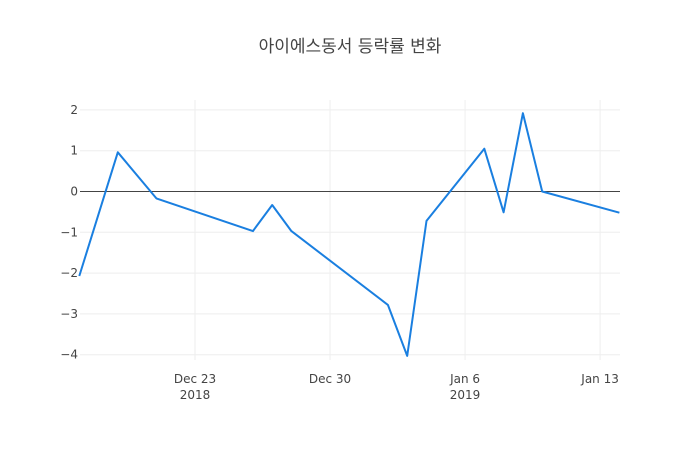 This screenshot has height=450, width=700. What do you see at coordinates (465, 395) in the screenshot?
I see `x-tick-year-label: 2019` at bounding box center [465, 395].